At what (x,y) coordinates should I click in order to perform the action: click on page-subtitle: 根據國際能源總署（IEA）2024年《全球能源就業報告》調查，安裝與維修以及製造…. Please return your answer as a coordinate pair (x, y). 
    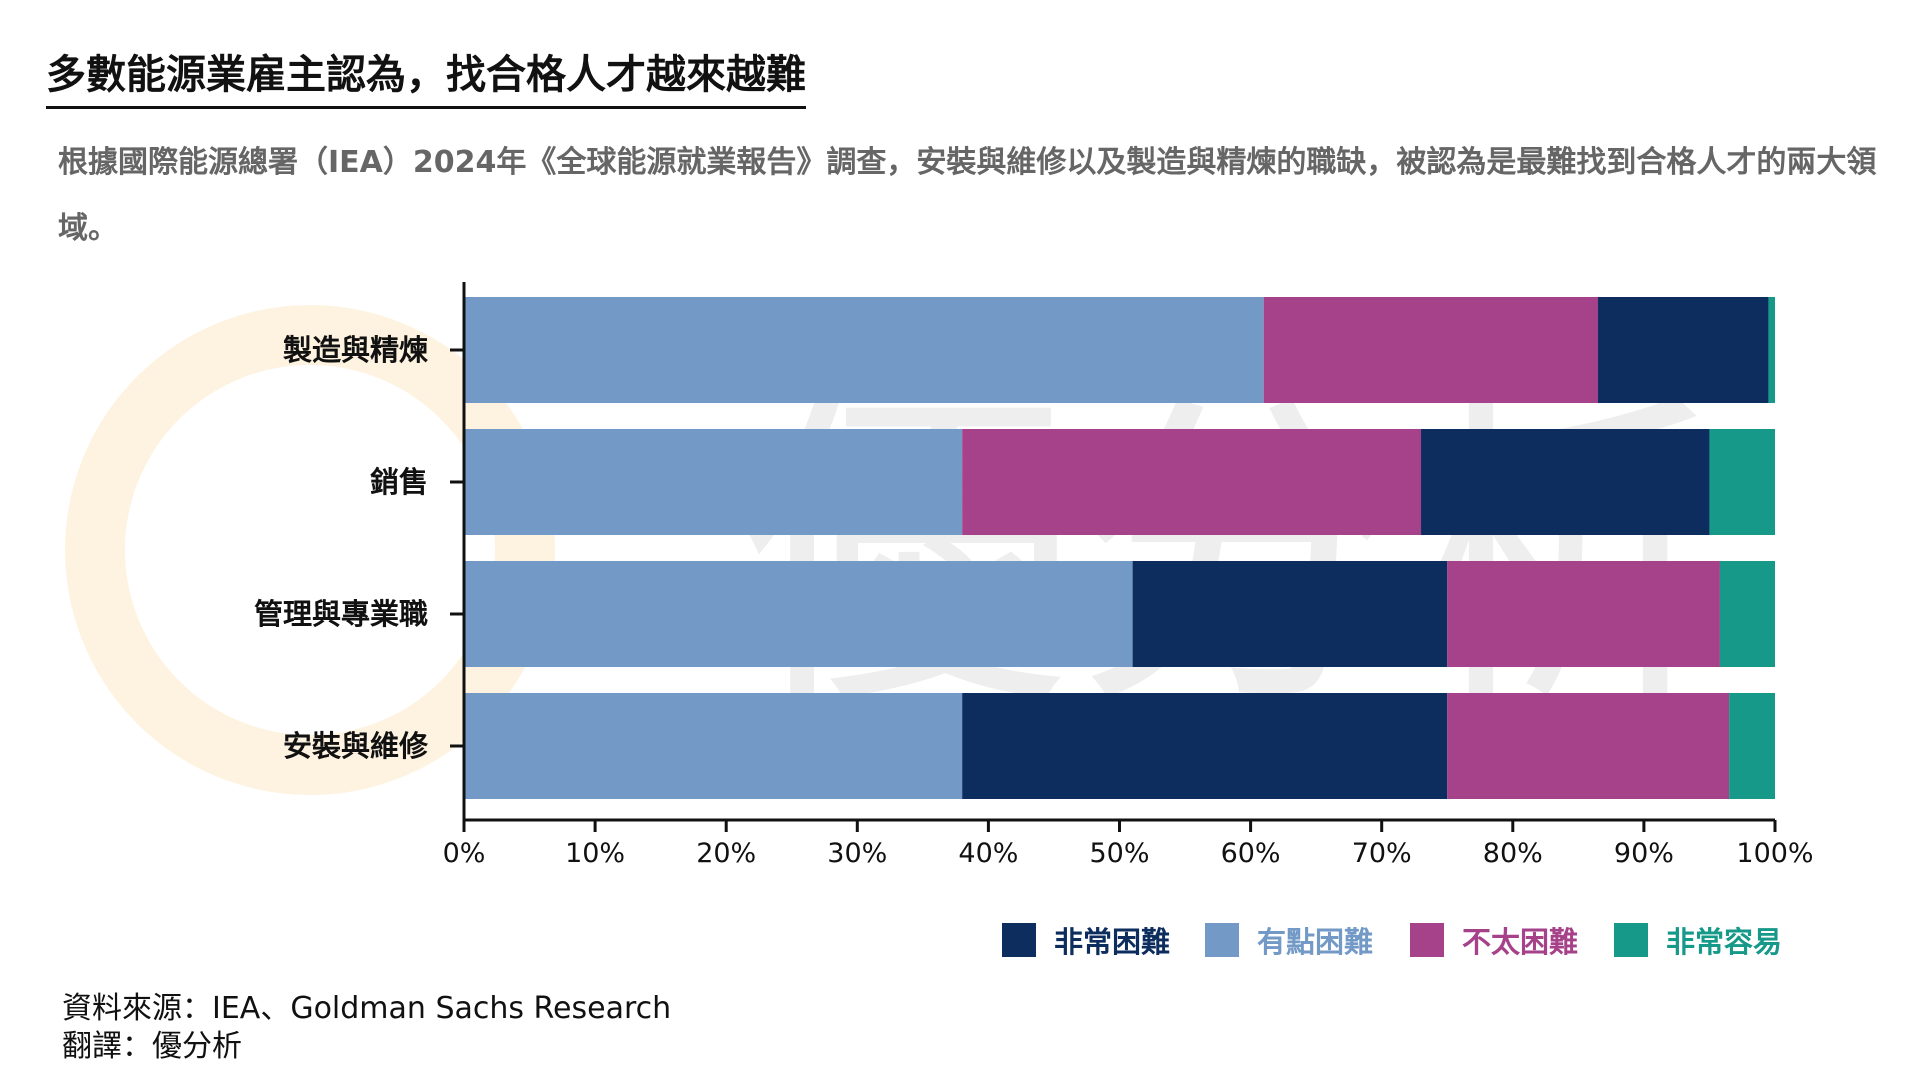
    Looking at the image, I should click on (967, 195).